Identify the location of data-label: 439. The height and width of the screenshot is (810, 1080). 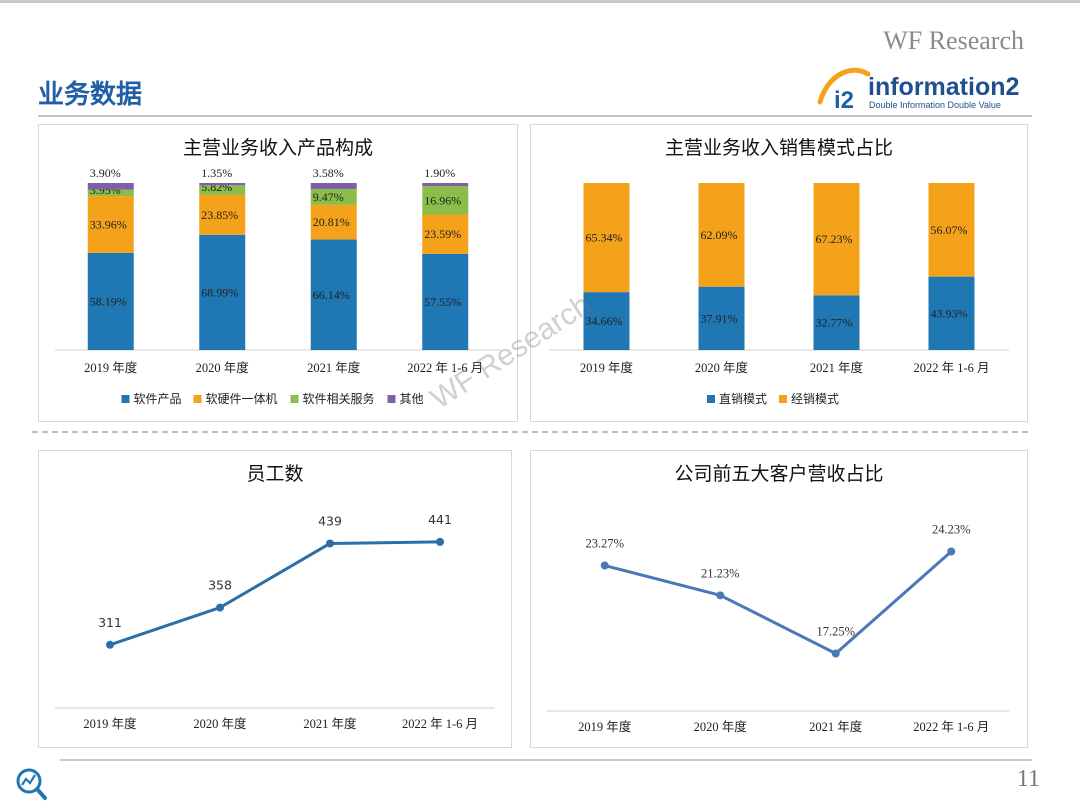
(330, 520).